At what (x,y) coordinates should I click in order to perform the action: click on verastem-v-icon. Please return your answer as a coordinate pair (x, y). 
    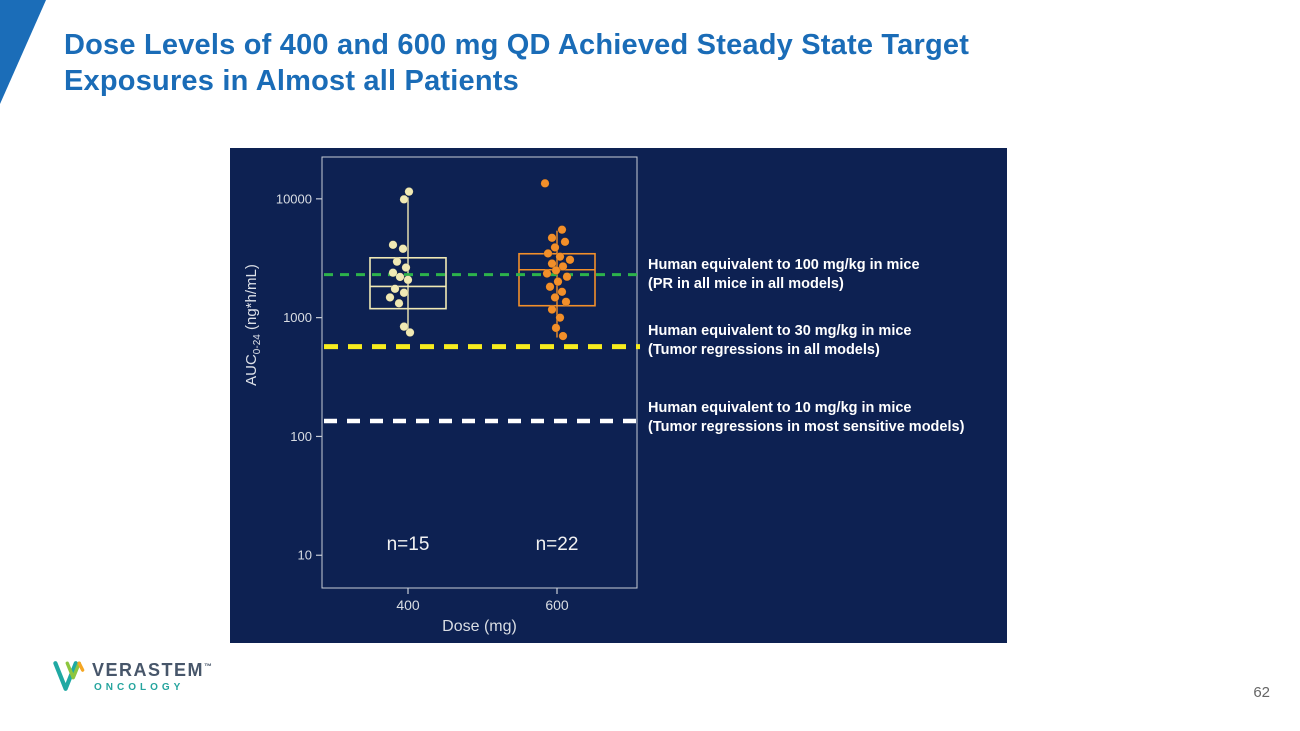
    Looking at the image, I should click on (69, 676).